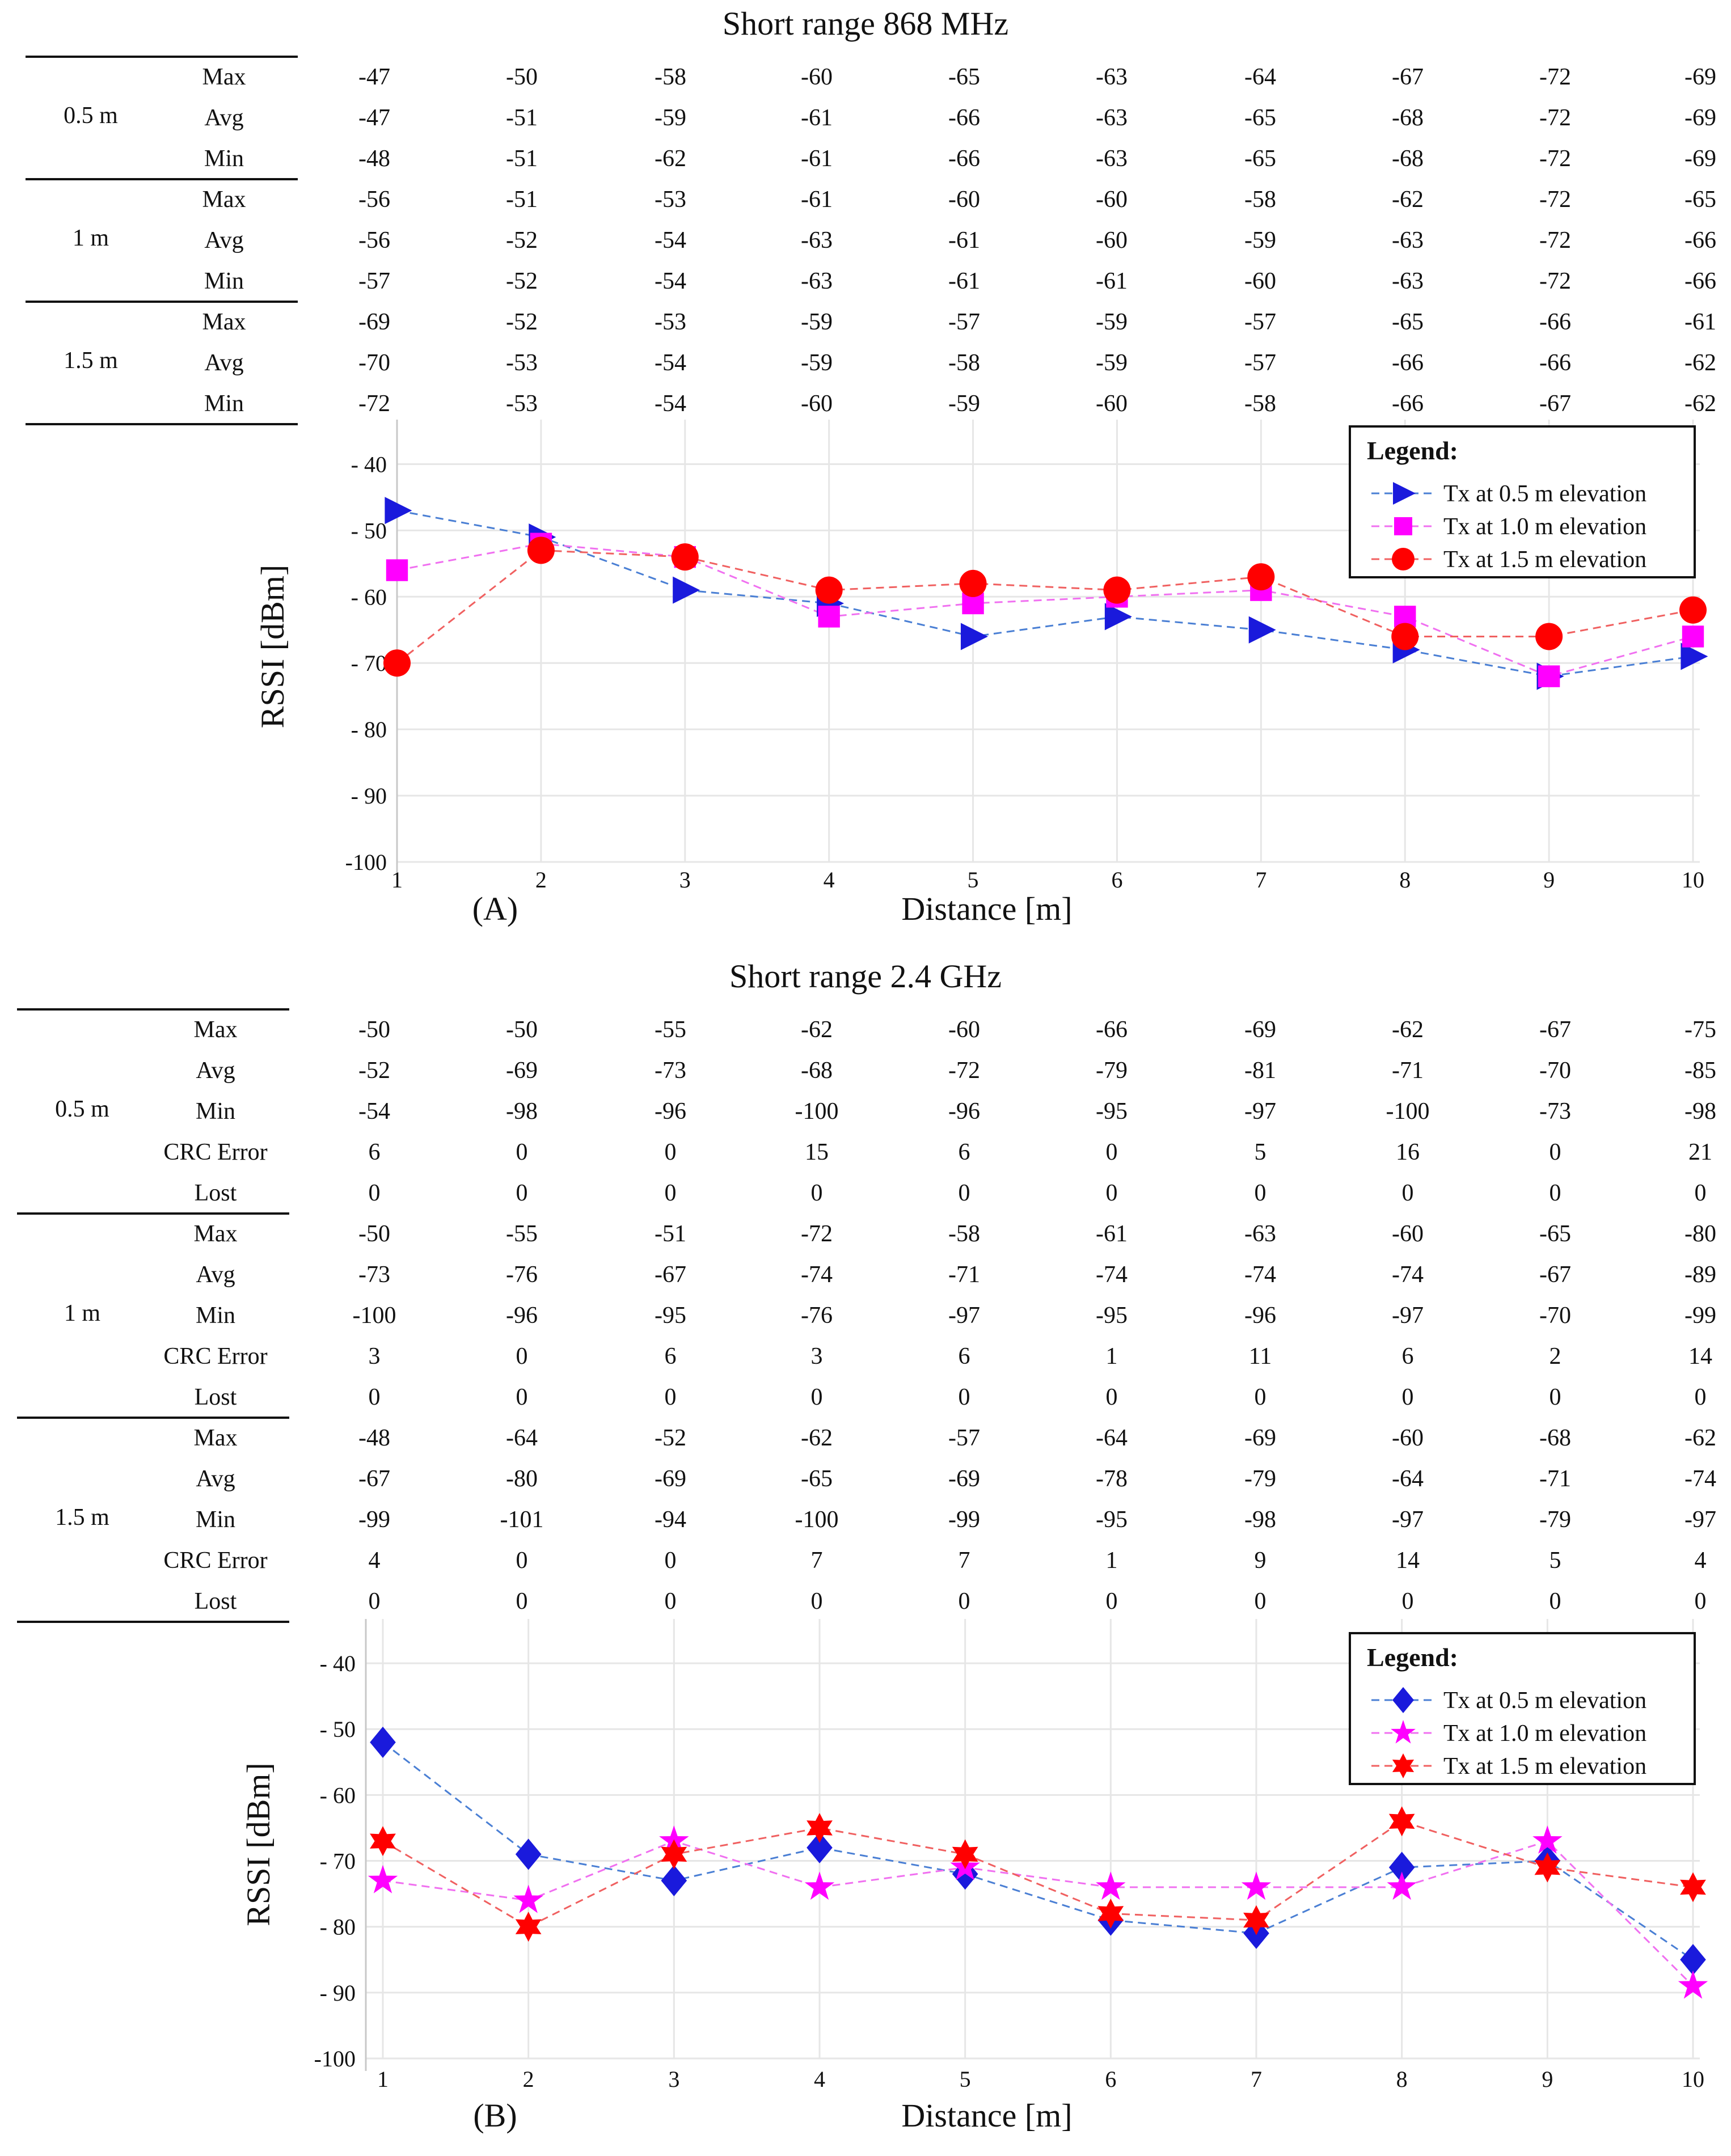 This screenshot has height=2156, width=1731. Describe the element at coordinates (865, 158) in the screenshot. I see `table-row: Min -48 -51 -62 -61 -66 -63 -65 -68 -72 -69` at that location.